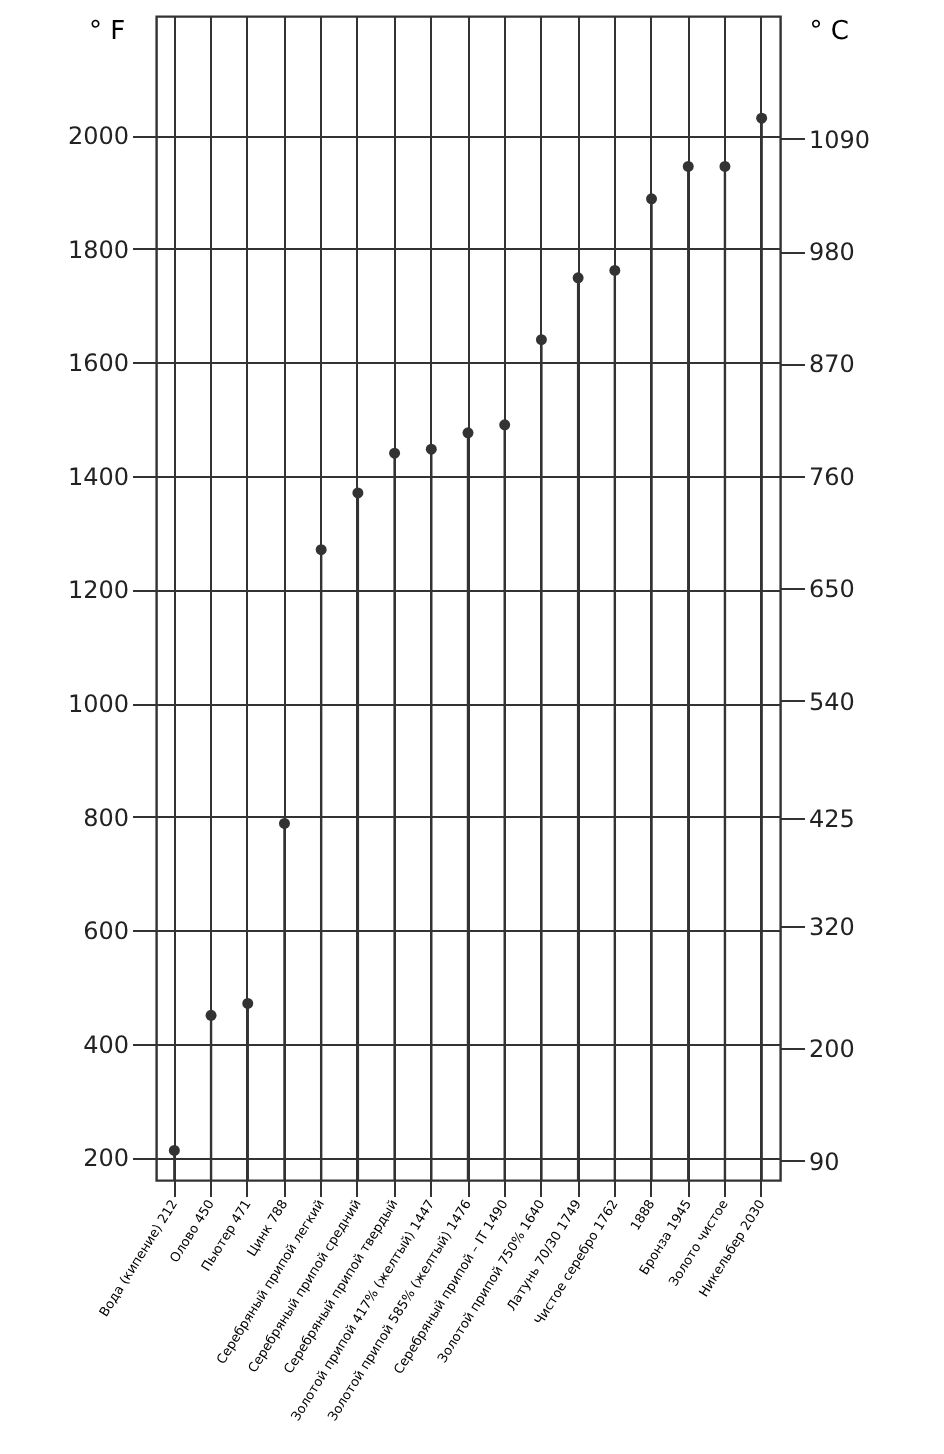 The image size is (944, 1454). Describe the element at coordinates (832, 819) in the screenshot. I see `y2-tick-label: 425` at that location.